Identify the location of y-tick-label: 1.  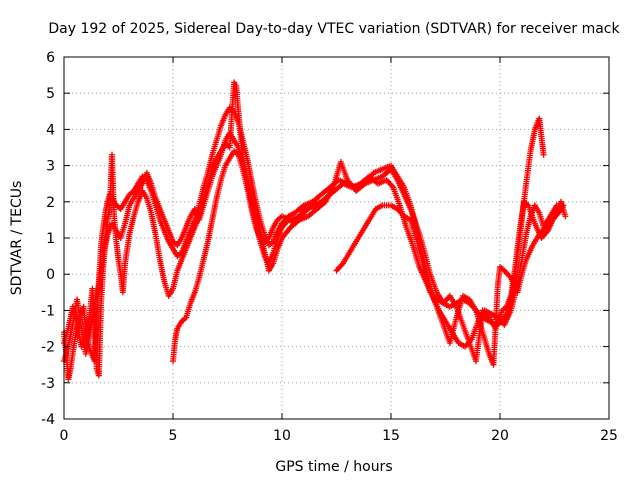
(50, 239).